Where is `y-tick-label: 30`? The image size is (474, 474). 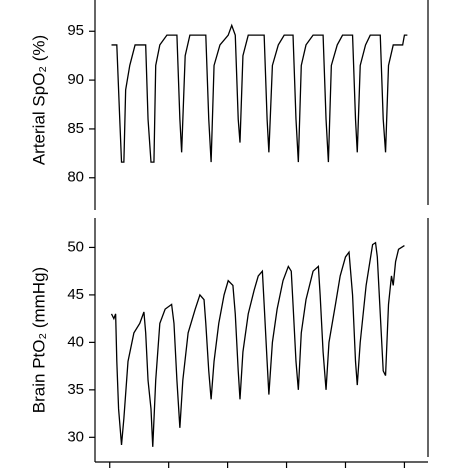 y-tick-label: 30 is located at coordinates (75, 436).